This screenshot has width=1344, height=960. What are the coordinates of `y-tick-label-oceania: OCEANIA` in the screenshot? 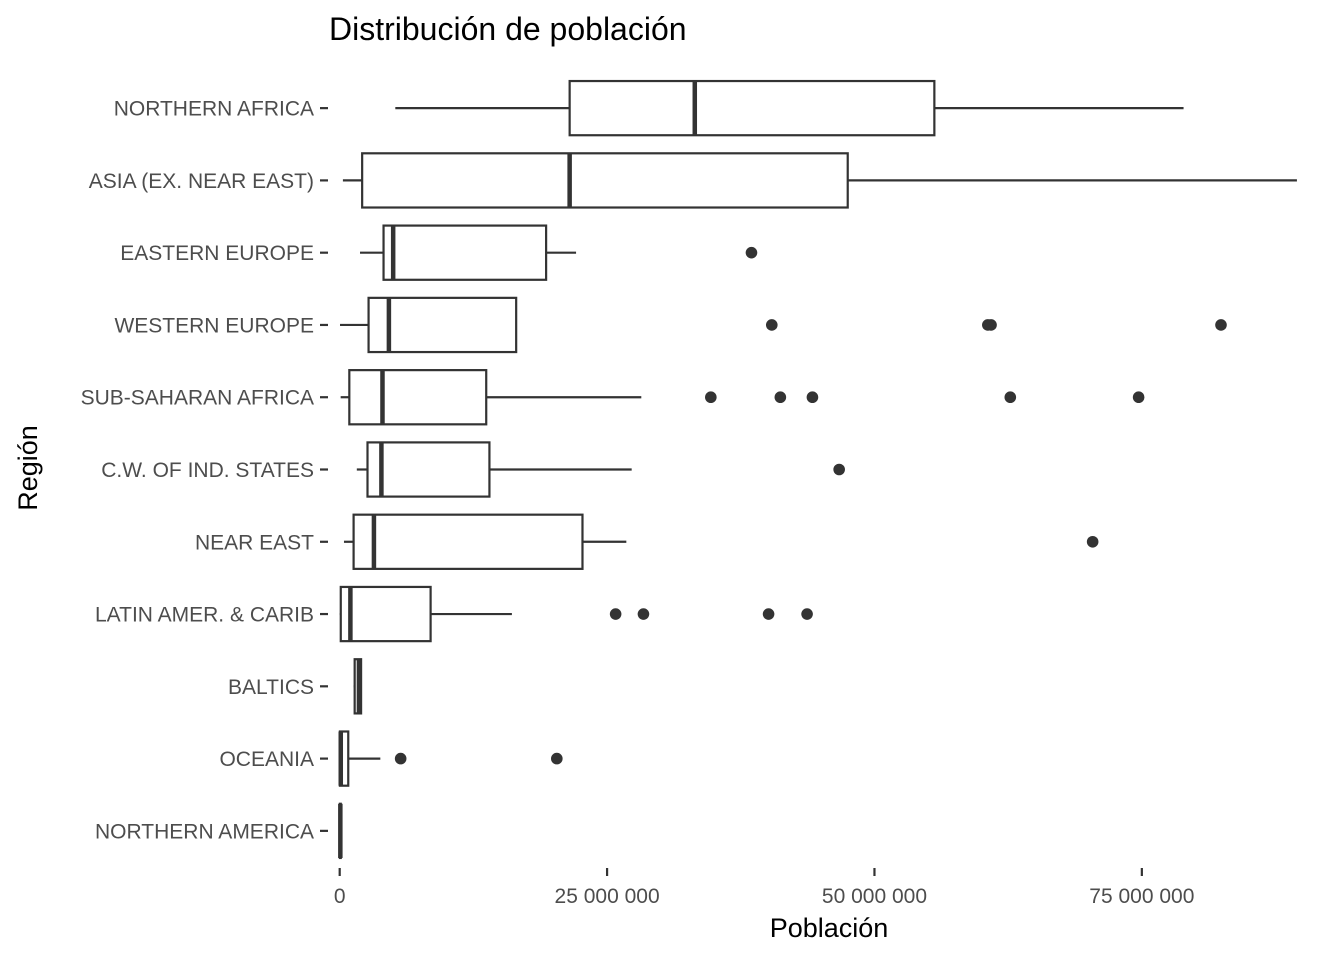 It's located at (266, 759).